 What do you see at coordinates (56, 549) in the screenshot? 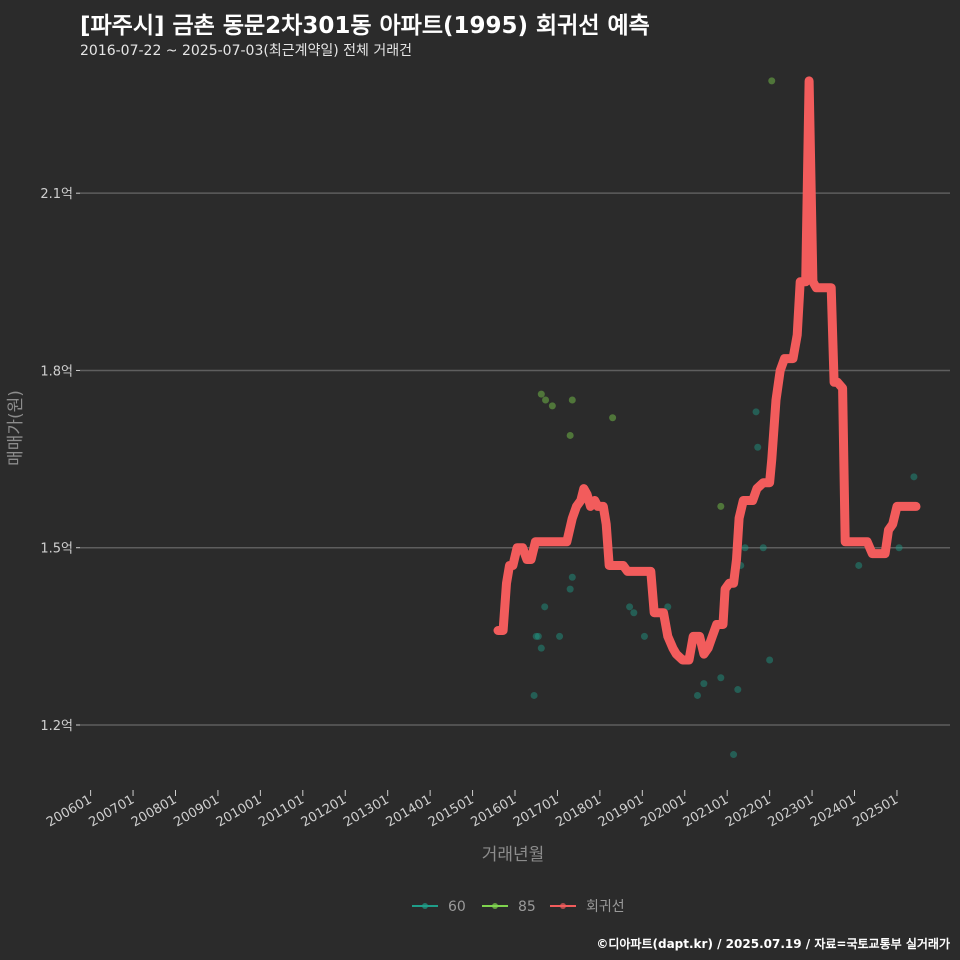
I see `y-tick-label-1: 1.5억` at bounding box center [56, 549].